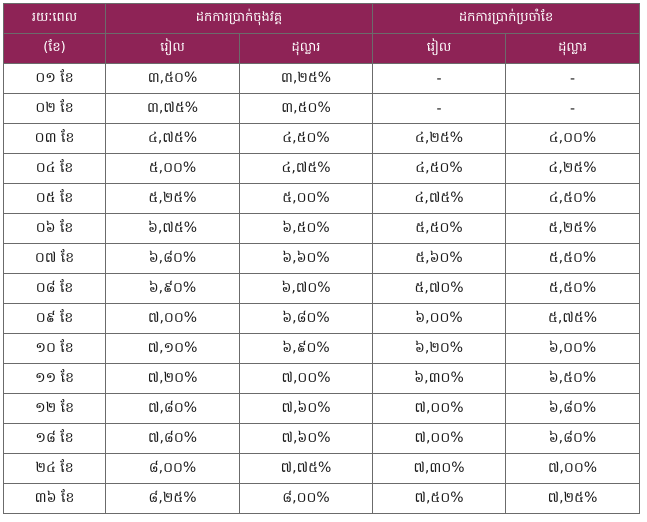  What do you see at coordinates (54, 438) in the screenshot?
I see `term-cell: ១៨ ខែ` at bounding box center [54, 438].